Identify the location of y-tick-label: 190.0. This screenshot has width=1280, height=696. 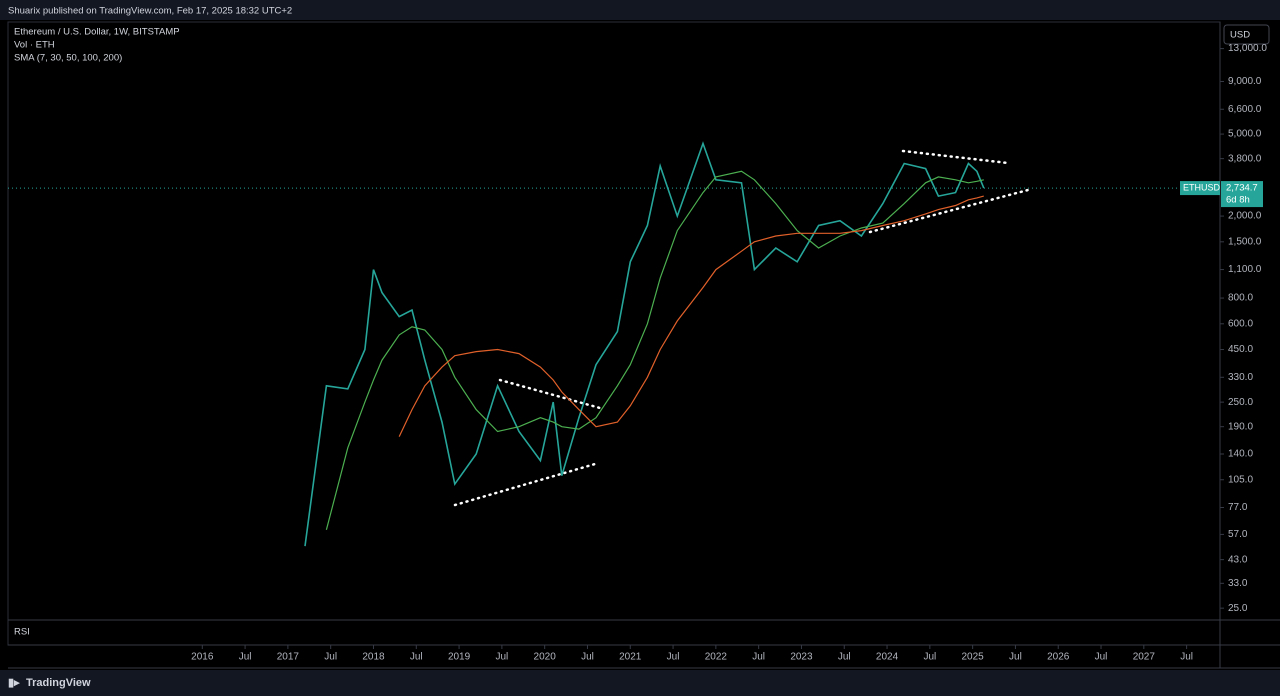
(1240, 426).